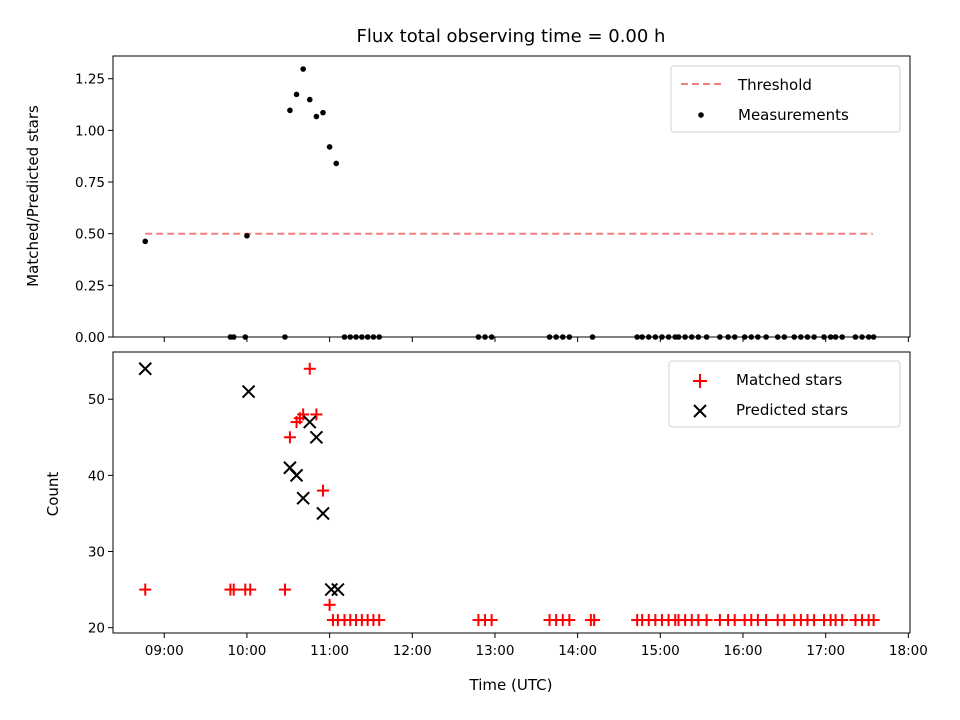 Image resolution: width=960 pixels, height=720 pixels. Describe the element at coordinates (241, 479) in the screenshot. I see `predicted-stars-series` at that location.